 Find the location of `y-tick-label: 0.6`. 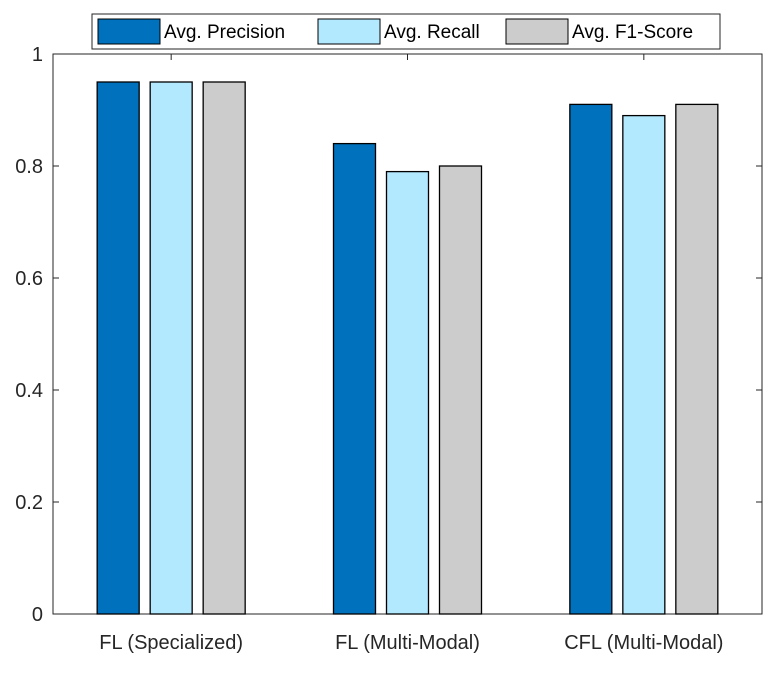

y-tick-label: 0.6 is located at coordinates (29, 279).